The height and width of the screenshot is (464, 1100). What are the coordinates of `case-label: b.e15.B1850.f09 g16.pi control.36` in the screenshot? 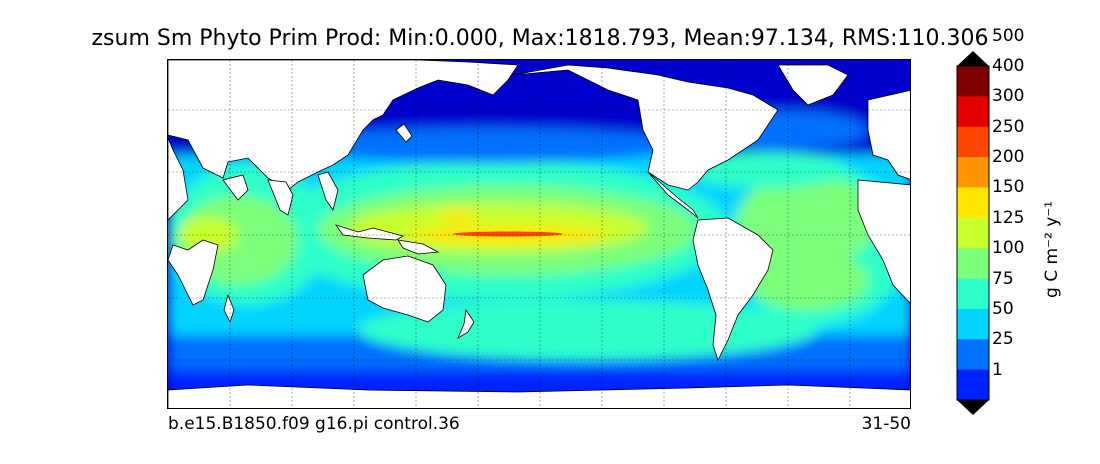 It's located at (314, 424).